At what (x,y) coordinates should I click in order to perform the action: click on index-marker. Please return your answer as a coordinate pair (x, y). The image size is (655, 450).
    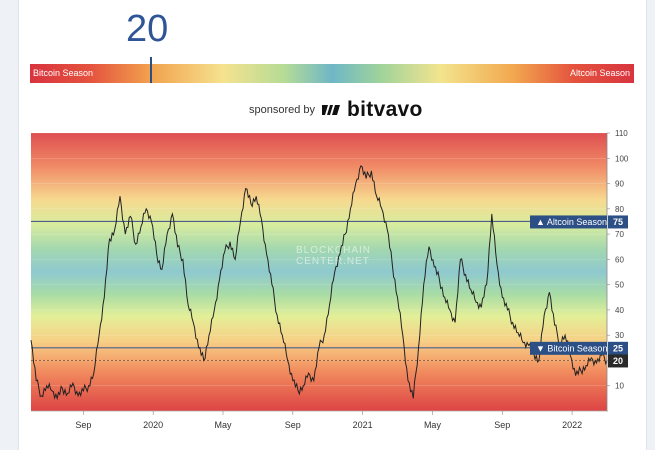
    Looking at the image, I should click on (151, 70).